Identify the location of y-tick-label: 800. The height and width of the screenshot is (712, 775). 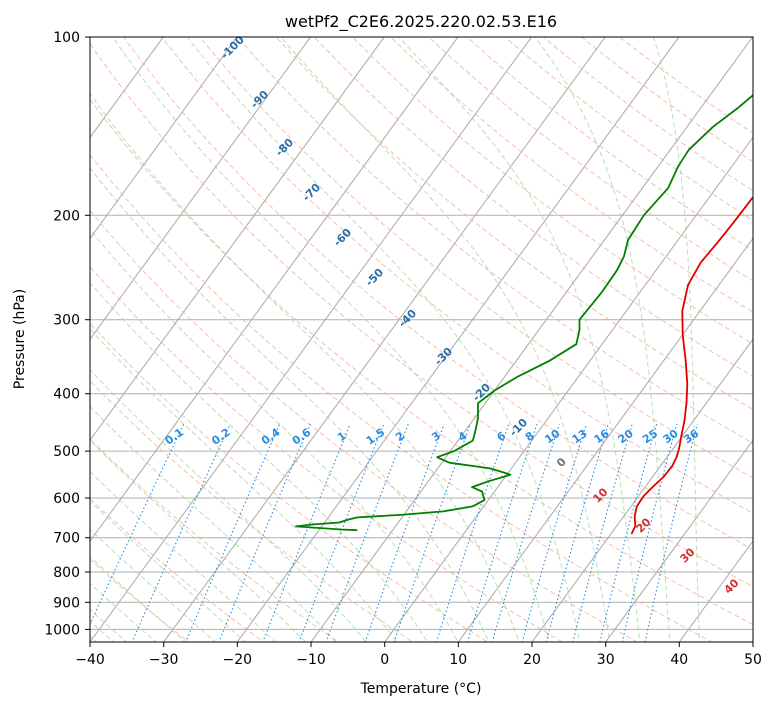
(66, 573).